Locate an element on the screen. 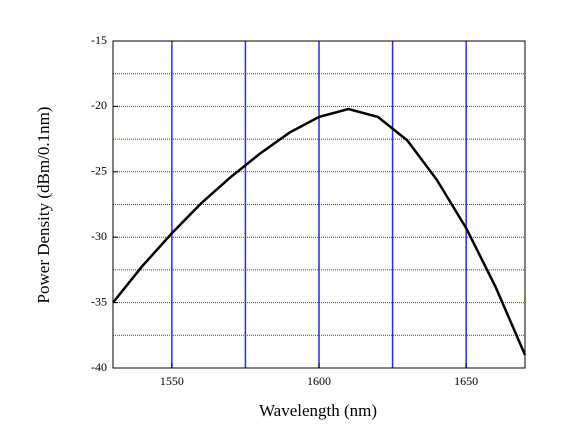 The height and width of the screenshot is (448, 569). y-tick-label: -15 is located at coordinates (99, 40).